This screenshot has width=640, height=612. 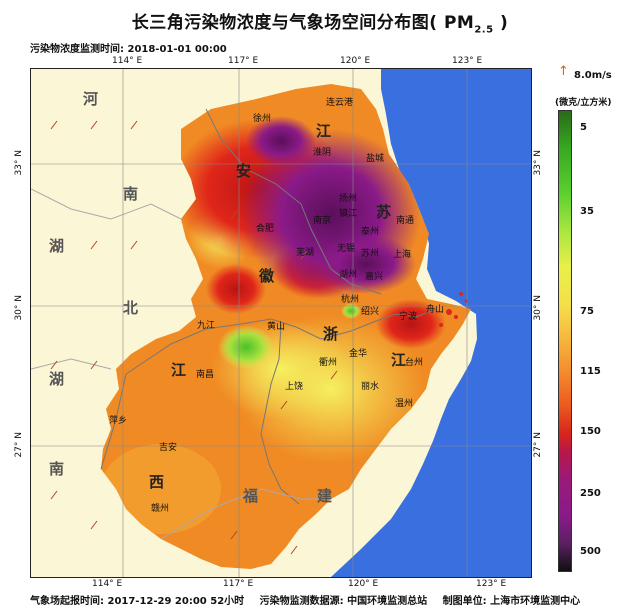 What do you see at coordinates (467, 61) in the screenshot?
I see `lon-tick-top-4: 123° E` at bounding box center [467, 61].